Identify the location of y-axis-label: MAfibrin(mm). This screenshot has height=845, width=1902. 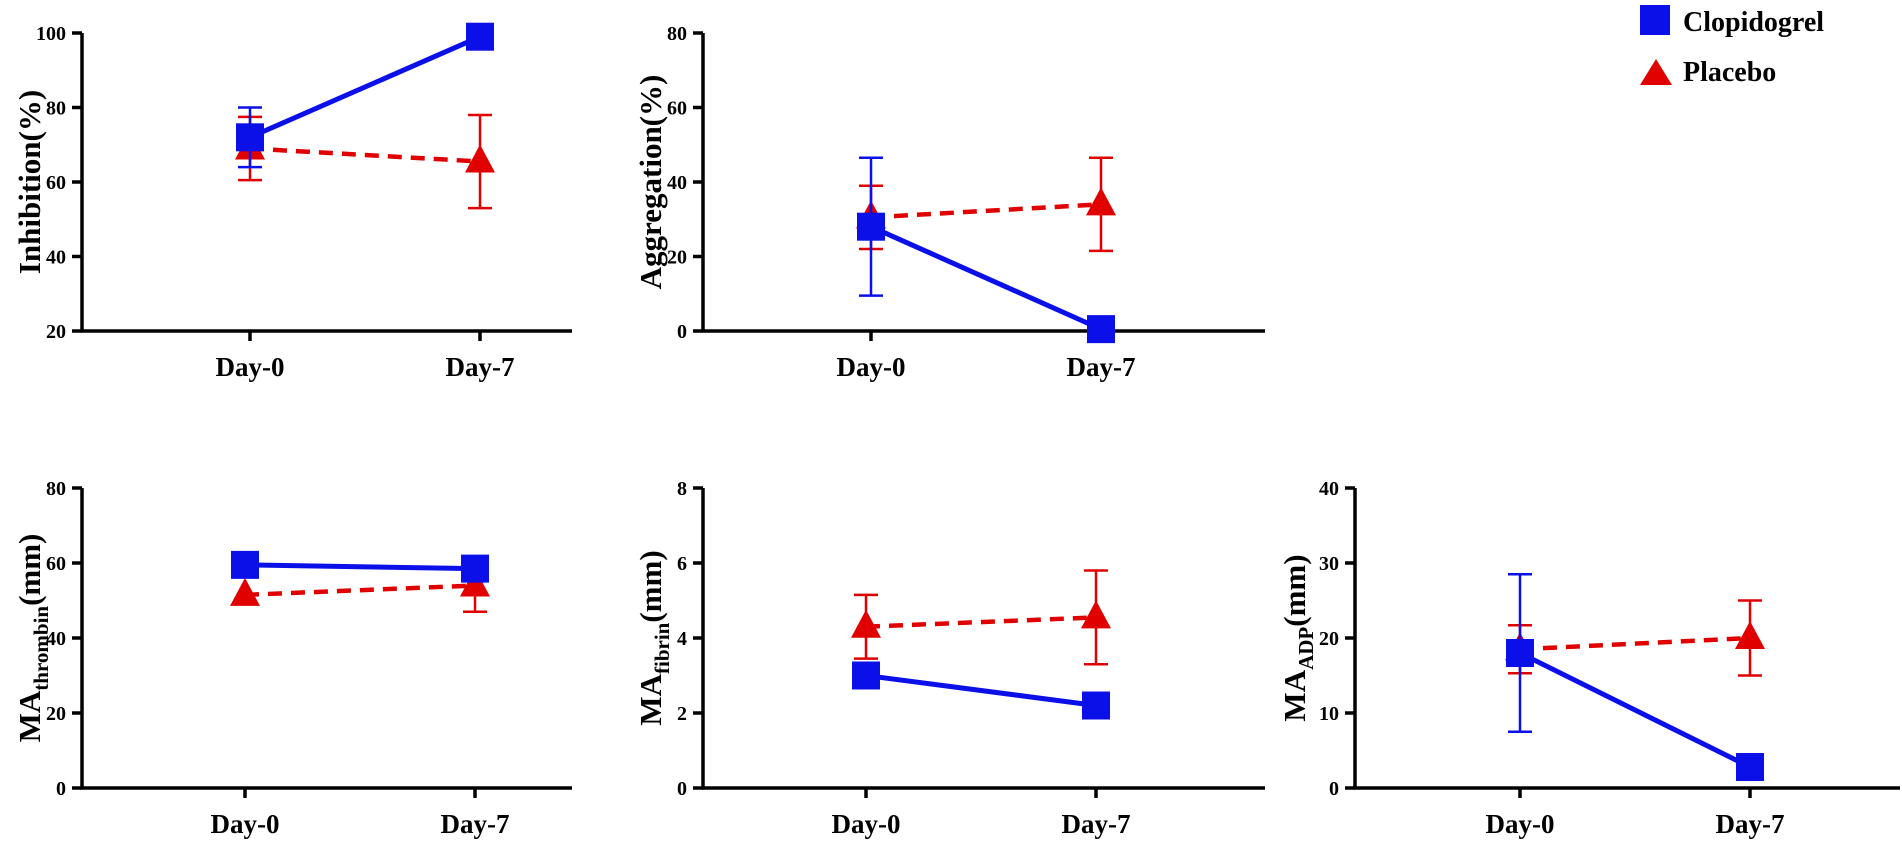
(653, 637).